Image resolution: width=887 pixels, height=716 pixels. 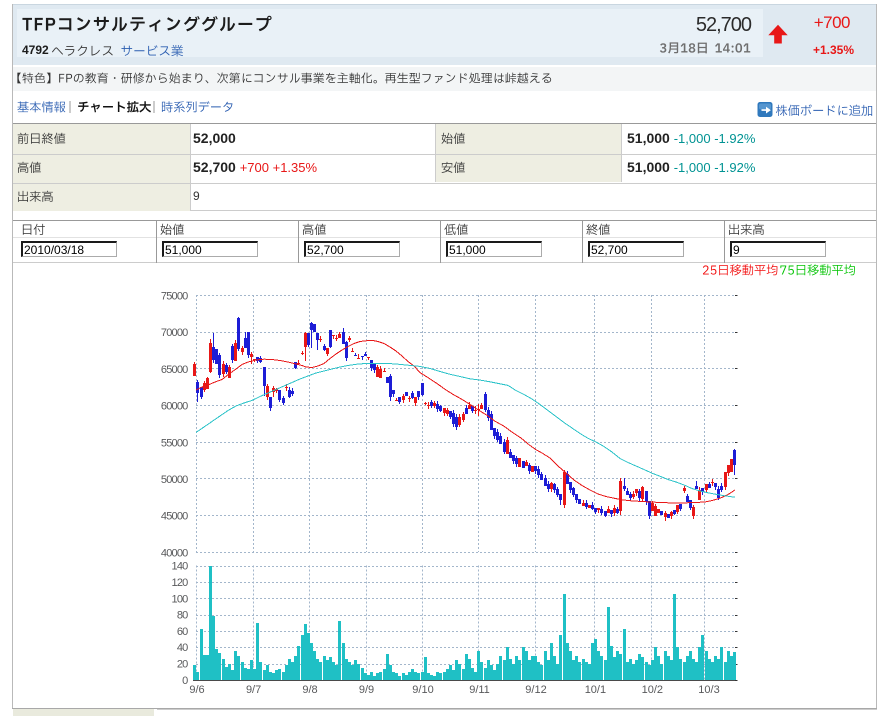 What do you see at coordinates (180, 599) in the screenshot?
I see `svg-text: 100` at bounding box center [180, 599].